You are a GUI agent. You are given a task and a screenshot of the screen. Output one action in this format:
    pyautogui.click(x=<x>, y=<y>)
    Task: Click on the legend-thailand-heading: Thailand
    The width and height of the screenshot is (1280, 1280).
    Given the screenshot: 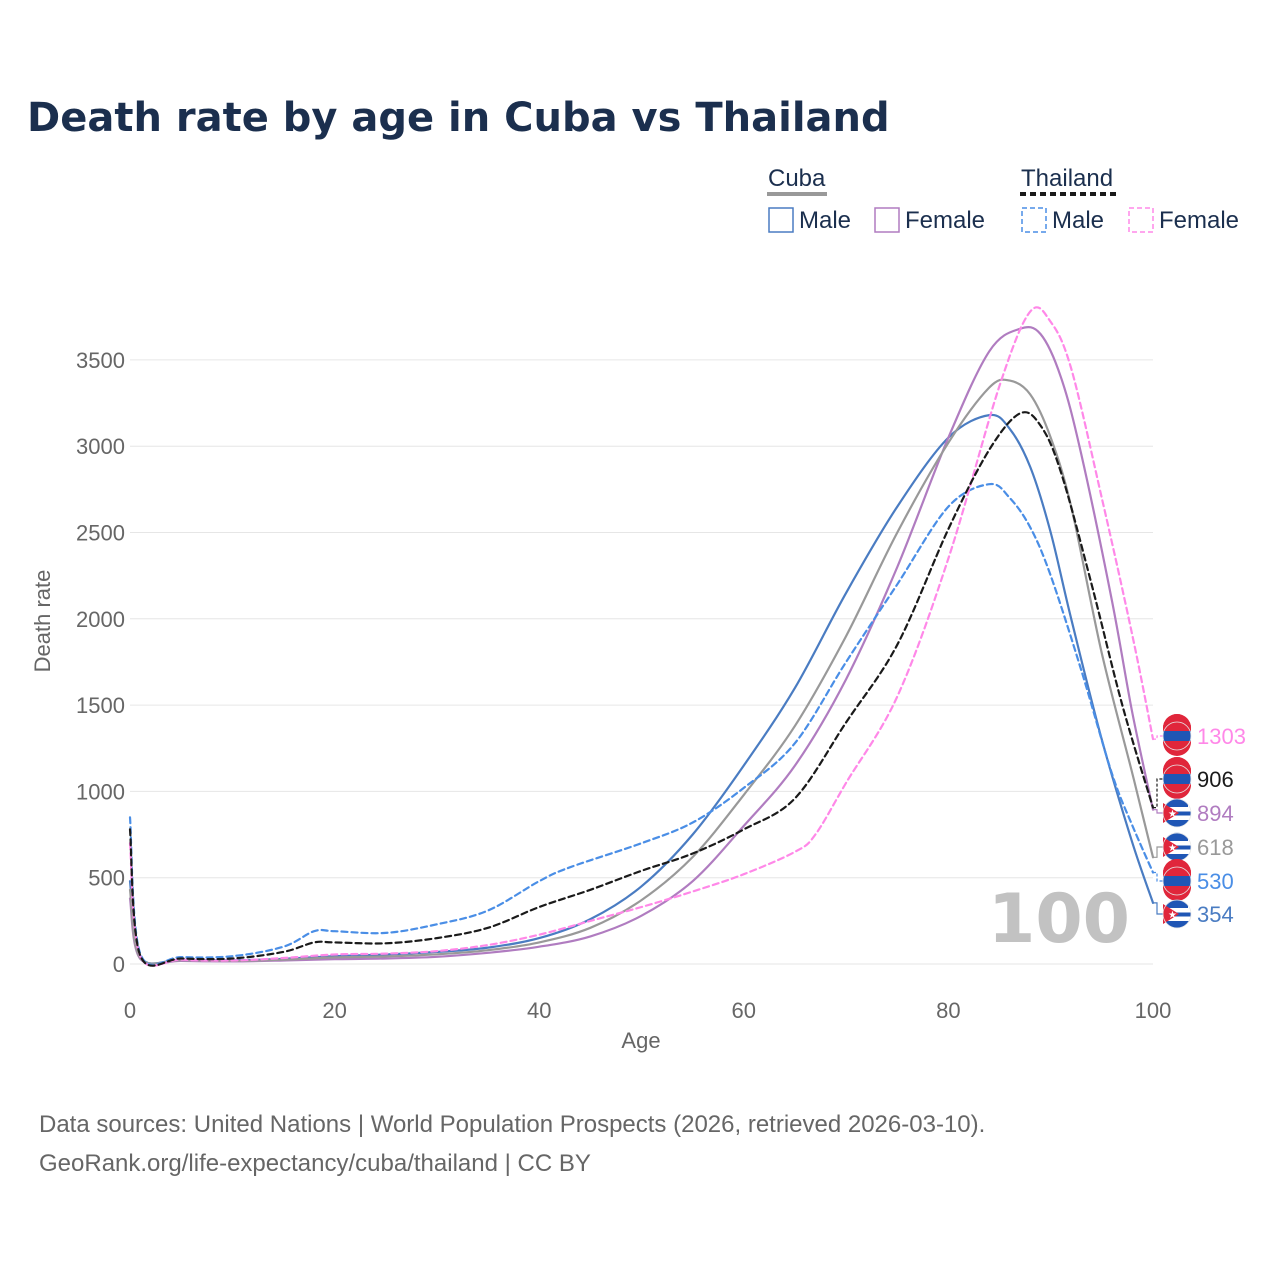 What is the action you would take?
    pyautogui.click(x=1067, y=178)
    